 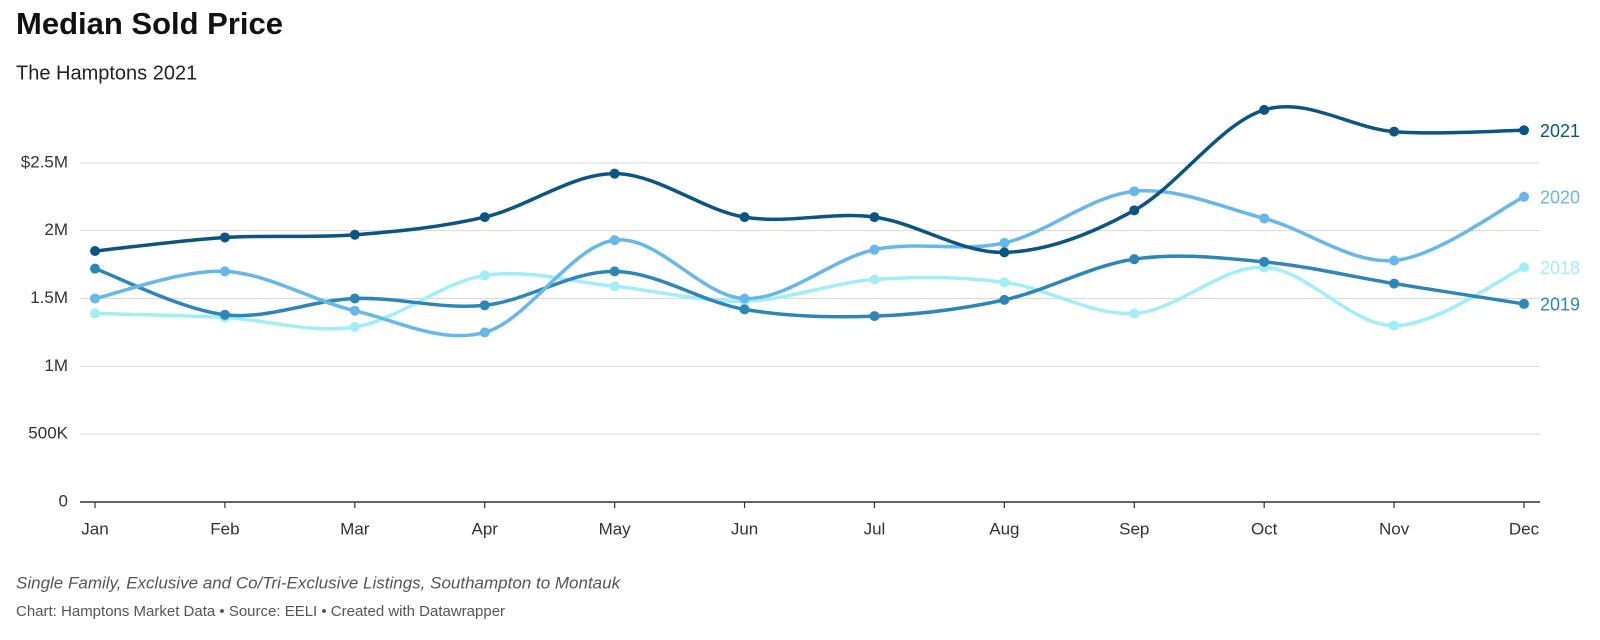 I want to click on x-tick-label: Aug, so click(x=1004, y=528).